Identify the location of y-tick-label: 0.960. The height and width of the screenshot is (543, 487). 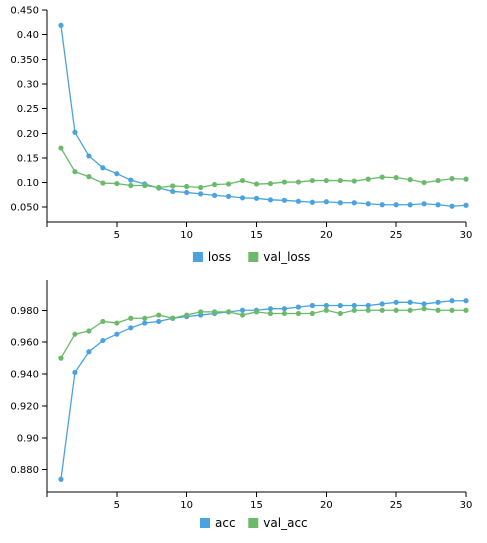
(24, 343).